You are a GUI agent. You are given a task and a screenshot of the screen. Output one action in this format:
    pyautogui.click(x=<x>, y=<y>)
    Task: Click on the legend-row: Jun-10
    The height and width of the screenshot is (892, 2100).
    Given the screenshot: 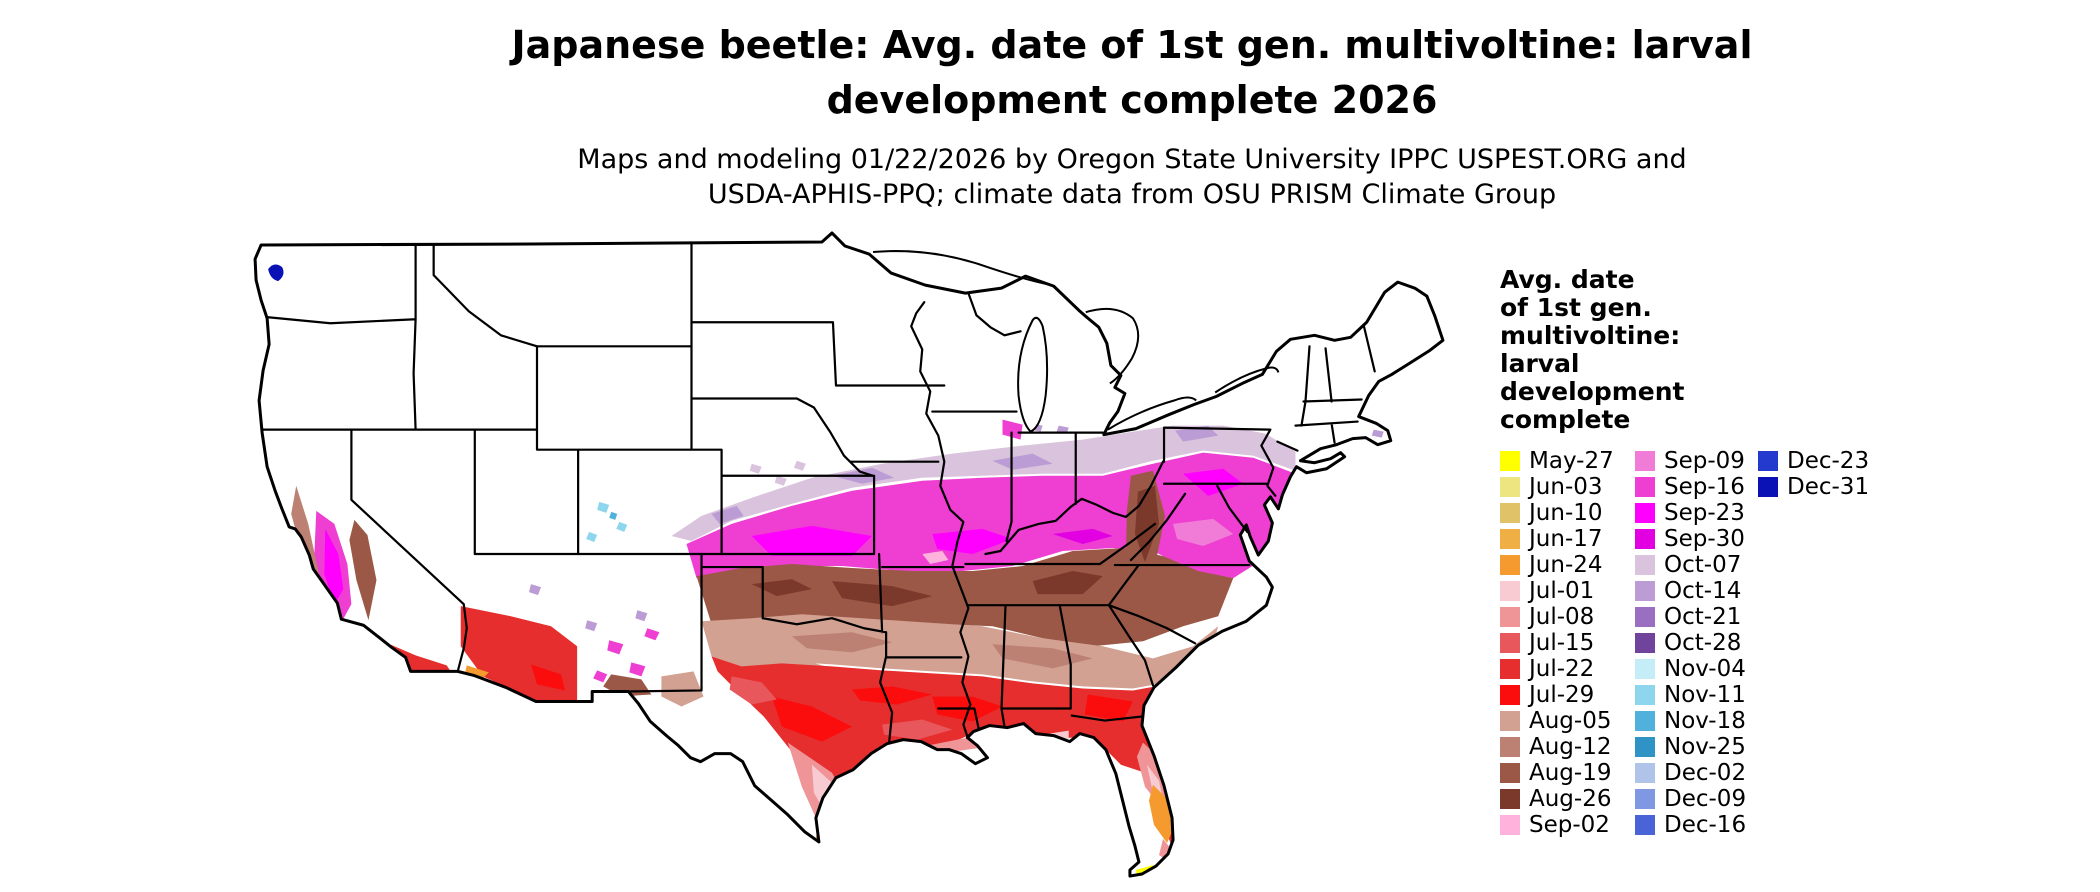 What is the action you would take?
    pyautogui.click(x=1567, y=513)
    